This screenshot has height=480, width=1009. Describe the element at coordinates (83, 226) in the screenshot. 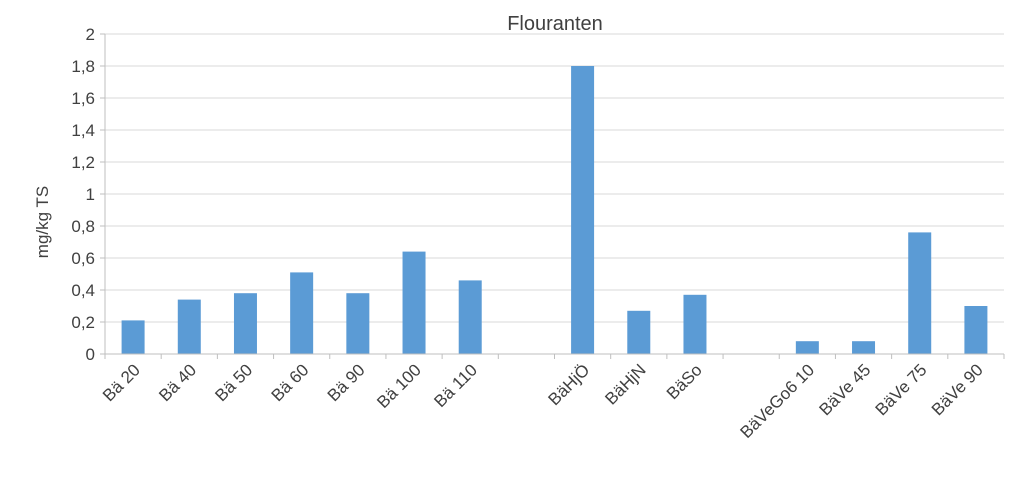

I see `y-tick-label: 0,8` at that location.